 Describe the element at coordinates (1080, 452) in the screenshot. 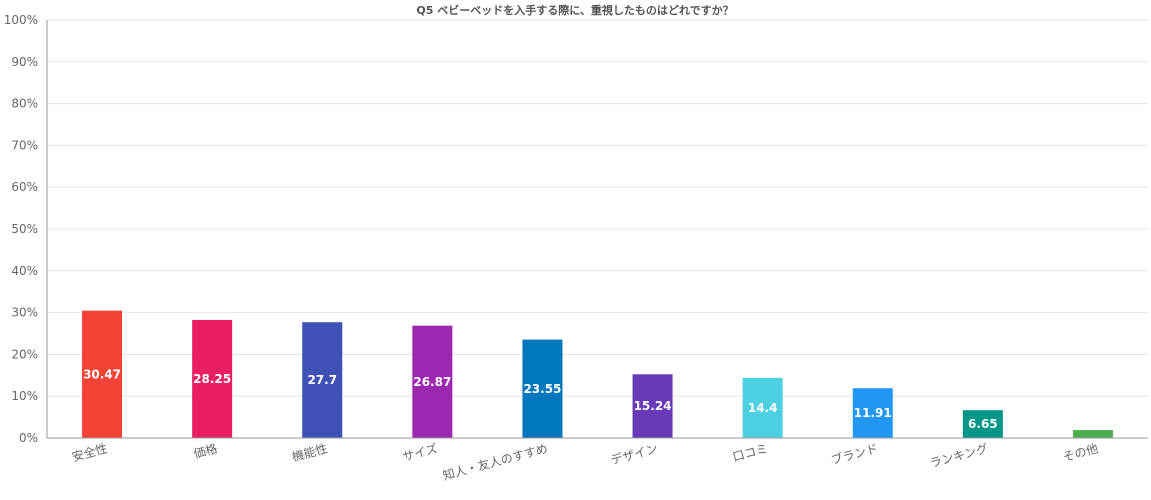

I see `x-tick-label: その他` at that location.